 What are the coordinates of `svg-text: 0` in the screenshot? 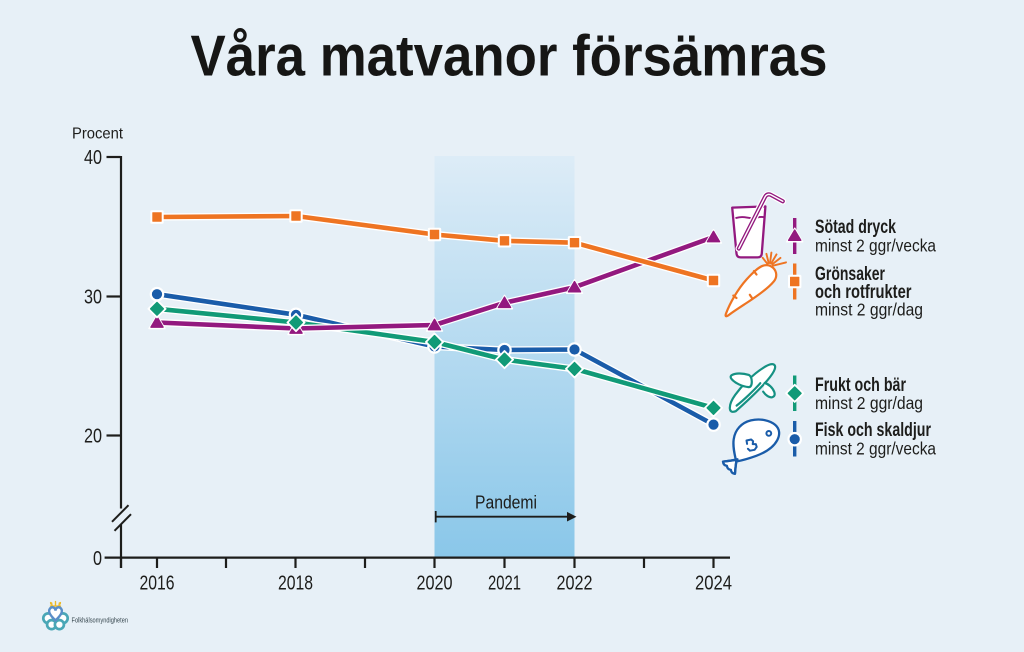 It's located at (97, 559).